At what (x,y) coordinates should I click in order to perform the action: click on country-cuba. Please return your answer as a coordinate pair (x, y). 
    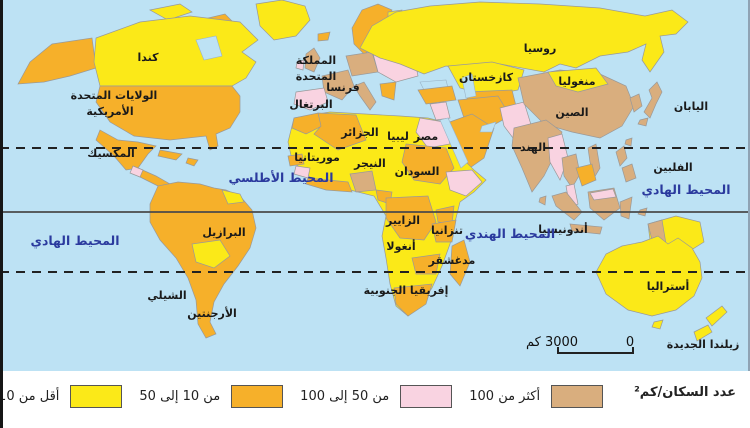
    Looking at the image, I should click on (170, 155).